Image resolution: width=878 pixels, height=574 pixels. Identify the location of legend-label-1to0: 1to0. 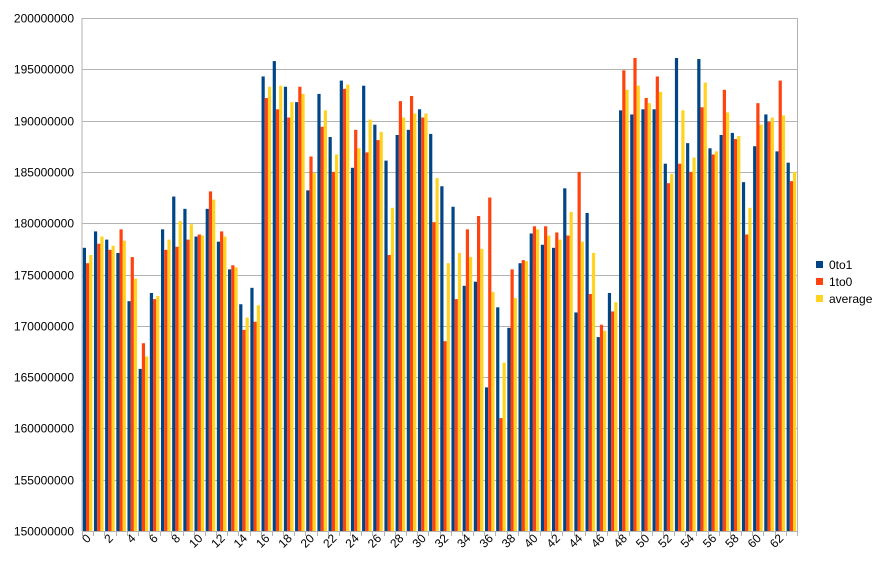
(841, 282).